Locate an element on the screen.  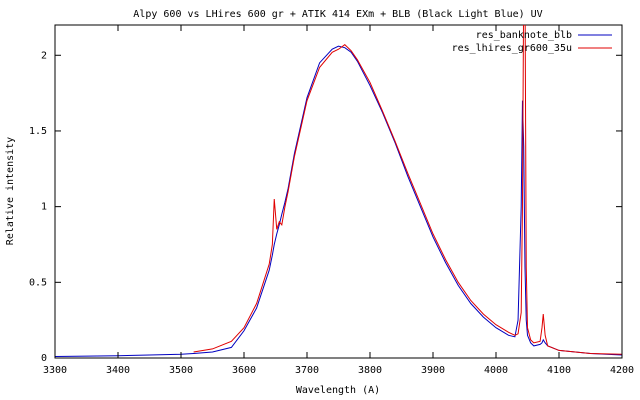
legend-label: res_lhires_gr600_35u is located at coordinates (512, 48).